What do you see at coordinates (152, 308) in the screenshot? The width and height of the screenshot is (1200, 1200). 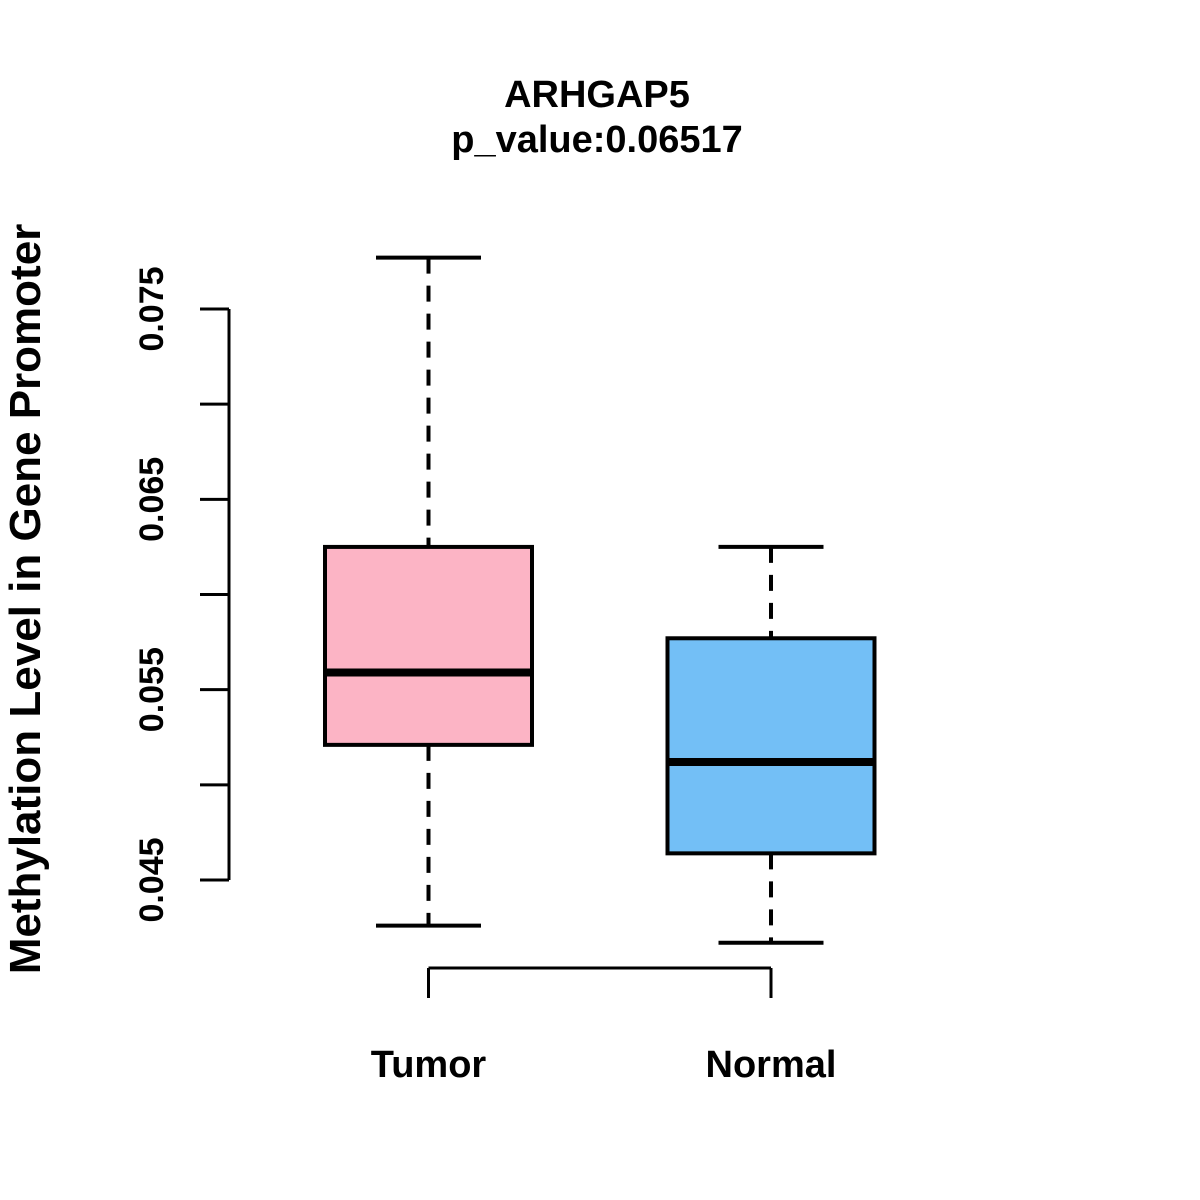 I see `y-tick-label-0.075: 0.075` at bounding box center [152, 308].